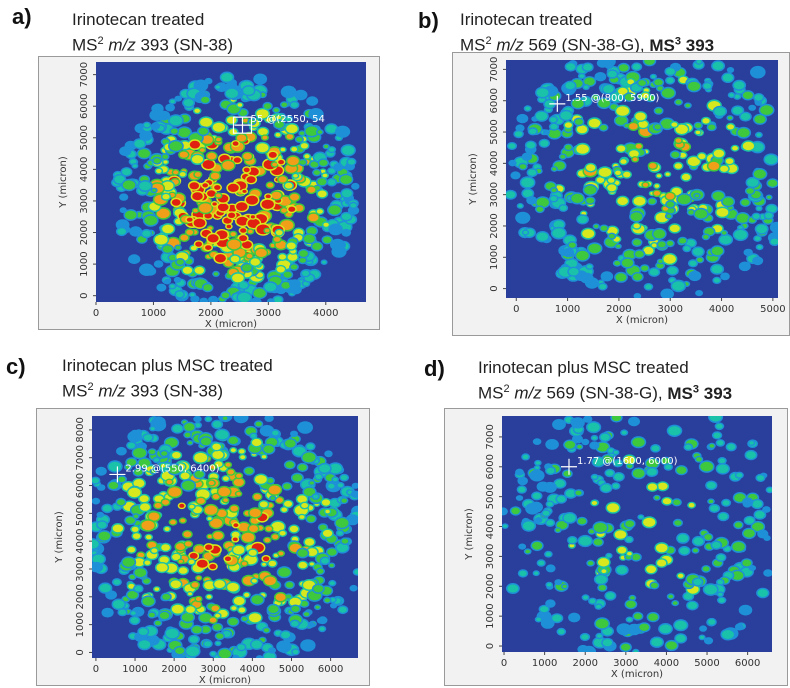 This screenshot has height=688, width=790. What do you see at coordinates (490, 526) in the screenshot?
I see `y-tick-label: 4000` at bounding box center [490, 526].